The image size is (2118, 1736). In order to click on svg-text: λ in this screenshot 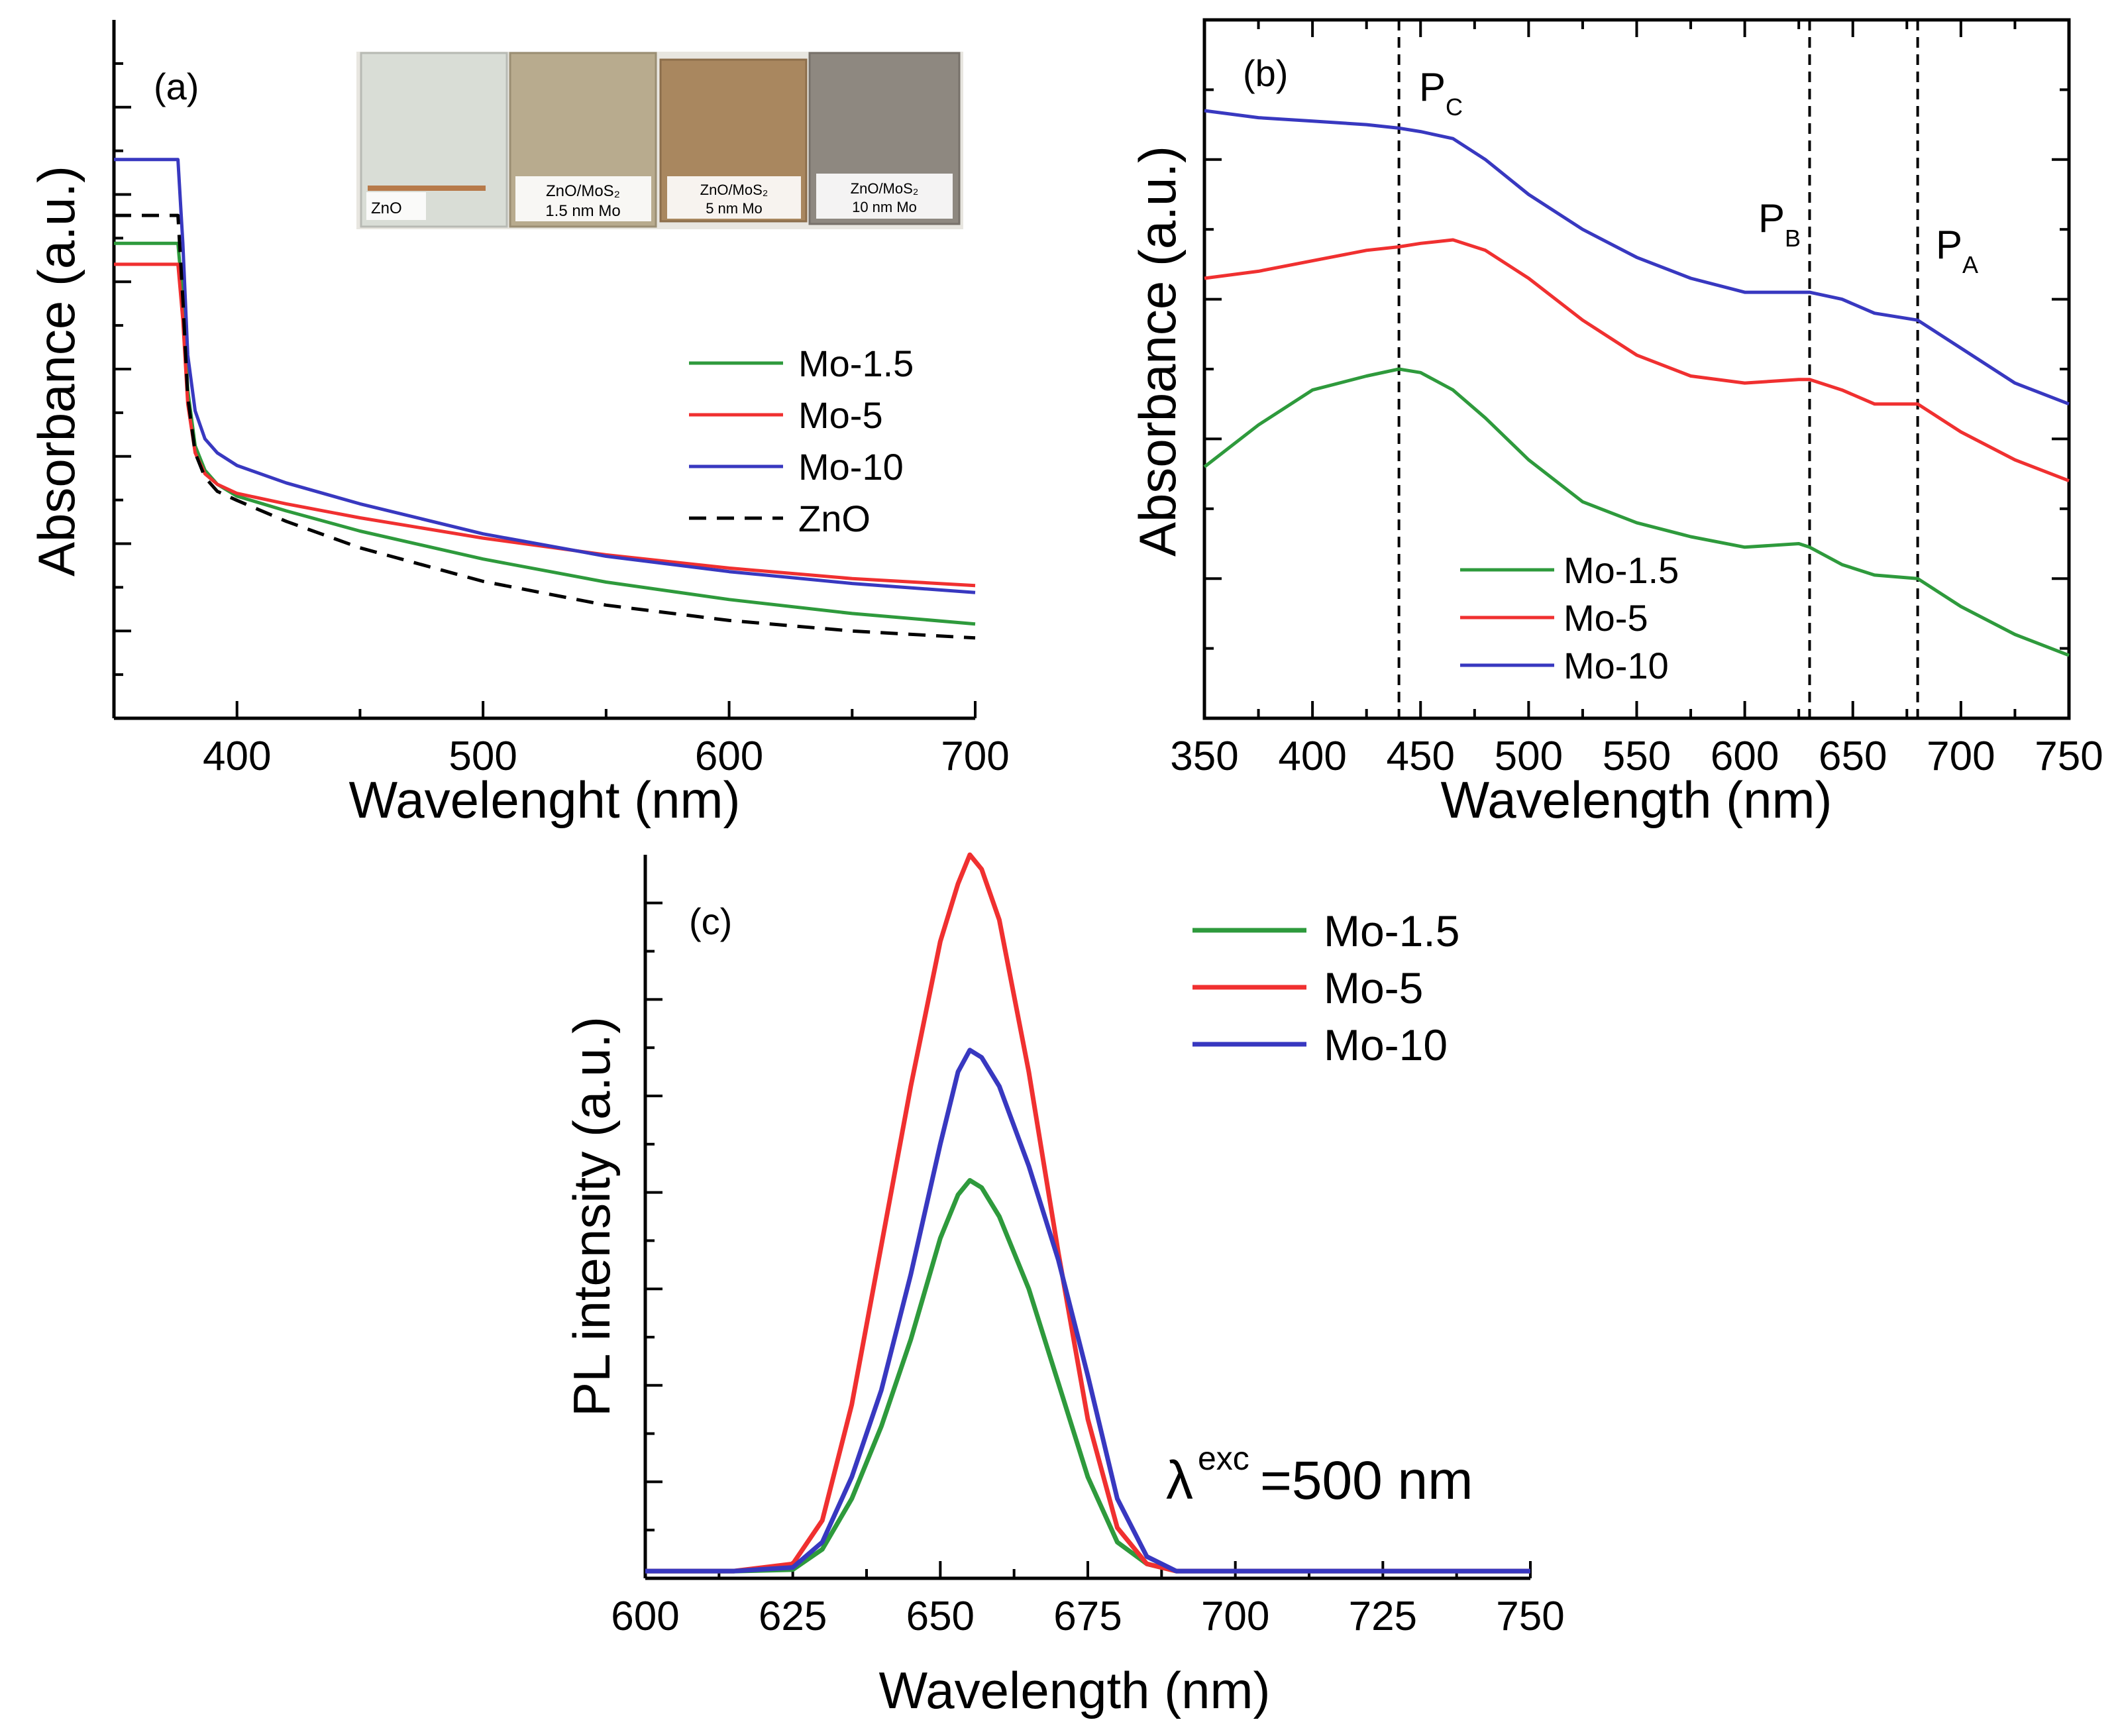, I will do `click(1179, 1480)`.